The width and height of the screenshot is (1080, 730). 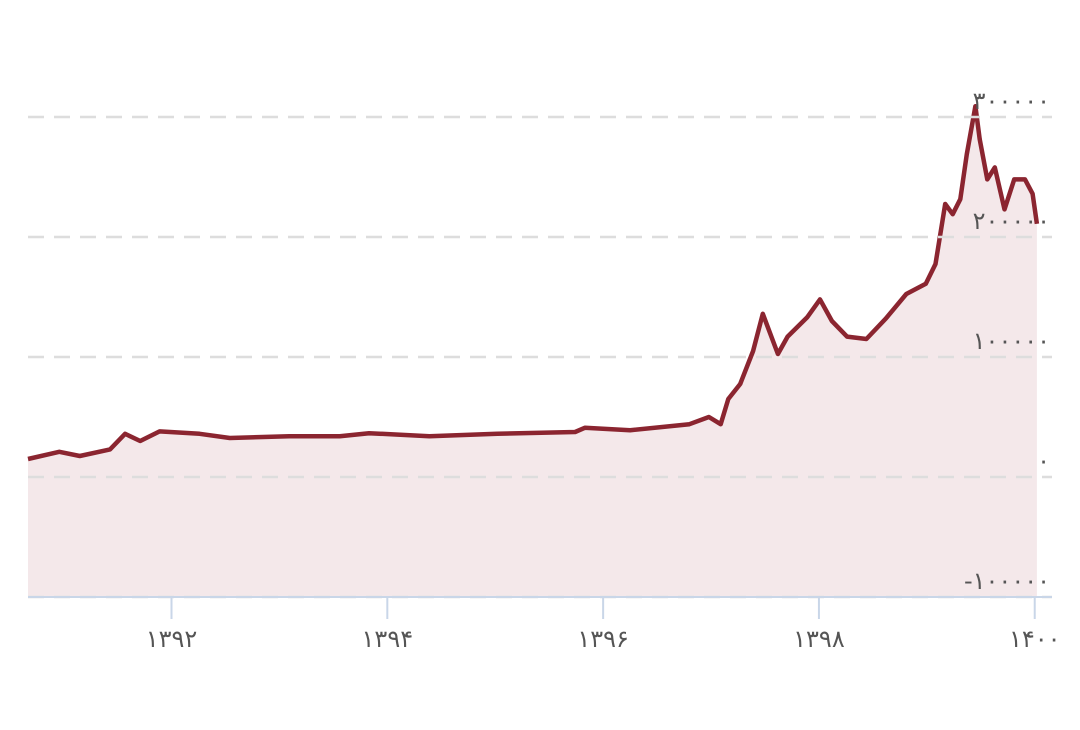 What do you see at coordinates (1043, 461) in the screenshot?
I see `y-tick-label: ۰` at bounding box center [1043, 461].